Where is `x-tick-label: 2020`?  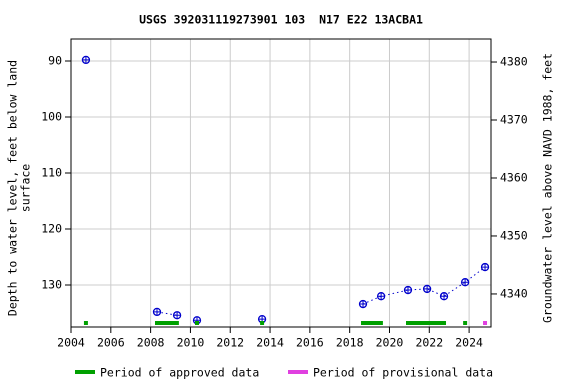
x-tick-label: 2020 is located at coordinates (390, 343).